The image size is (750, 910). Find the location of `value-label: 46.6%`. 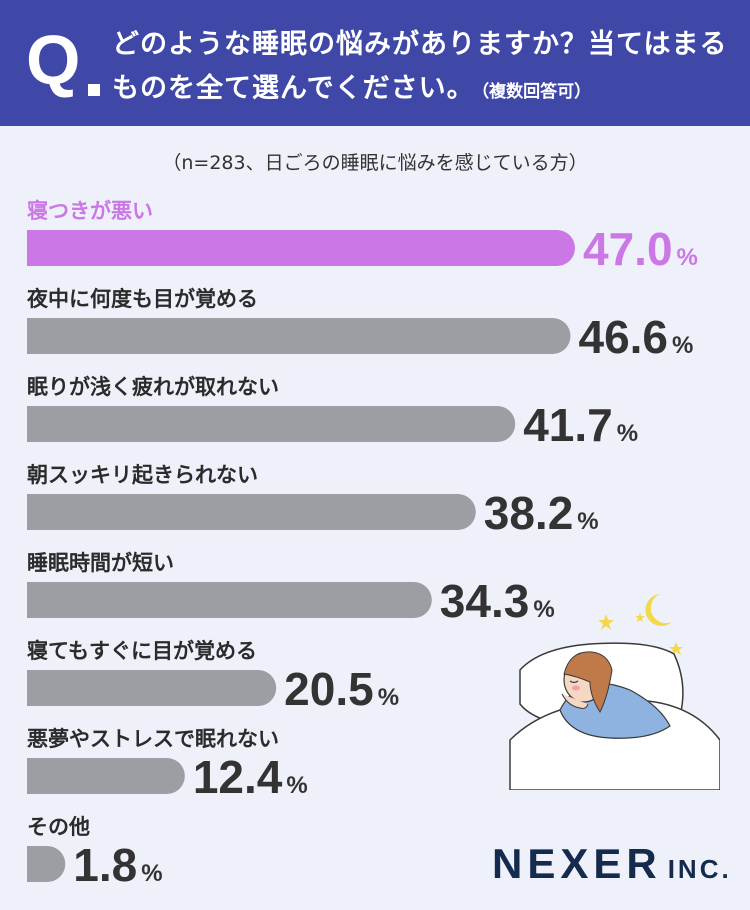

value-label: 46.6% is located at coordinates (635, 337).